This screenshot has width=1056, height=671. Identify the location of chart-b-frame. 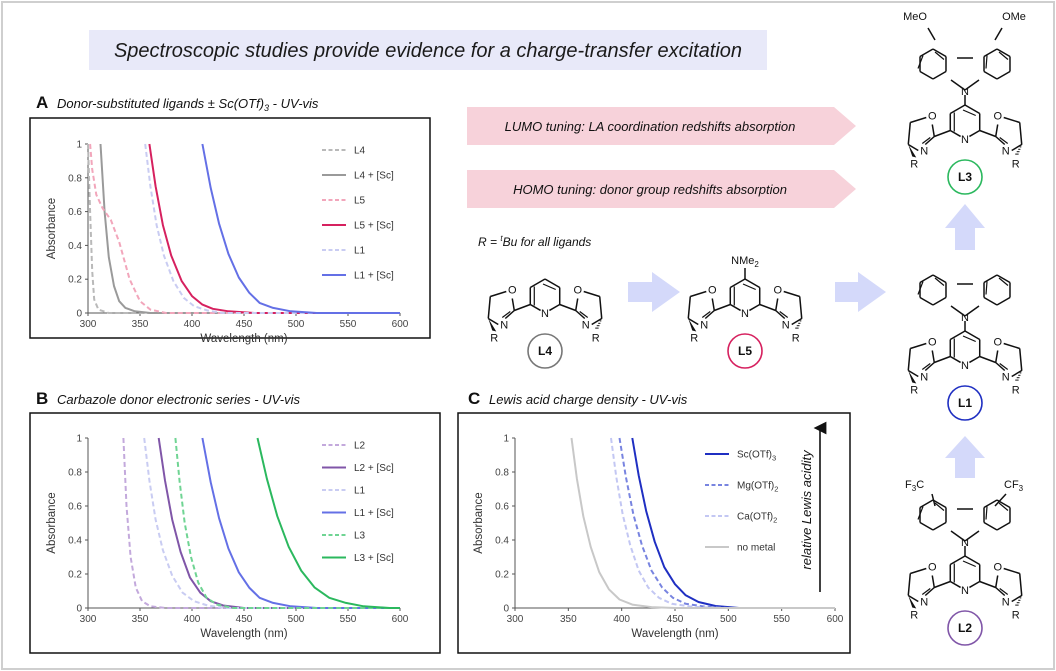
(235, 533).